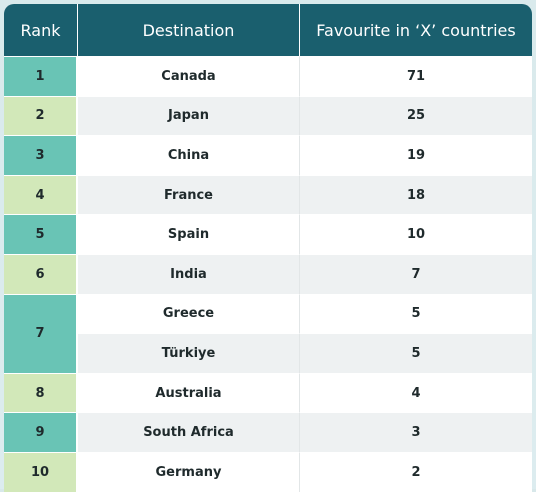 The height and width of the screenshot is (492, 536). I want to click on destination-cell: Australia, so click(189, 392).